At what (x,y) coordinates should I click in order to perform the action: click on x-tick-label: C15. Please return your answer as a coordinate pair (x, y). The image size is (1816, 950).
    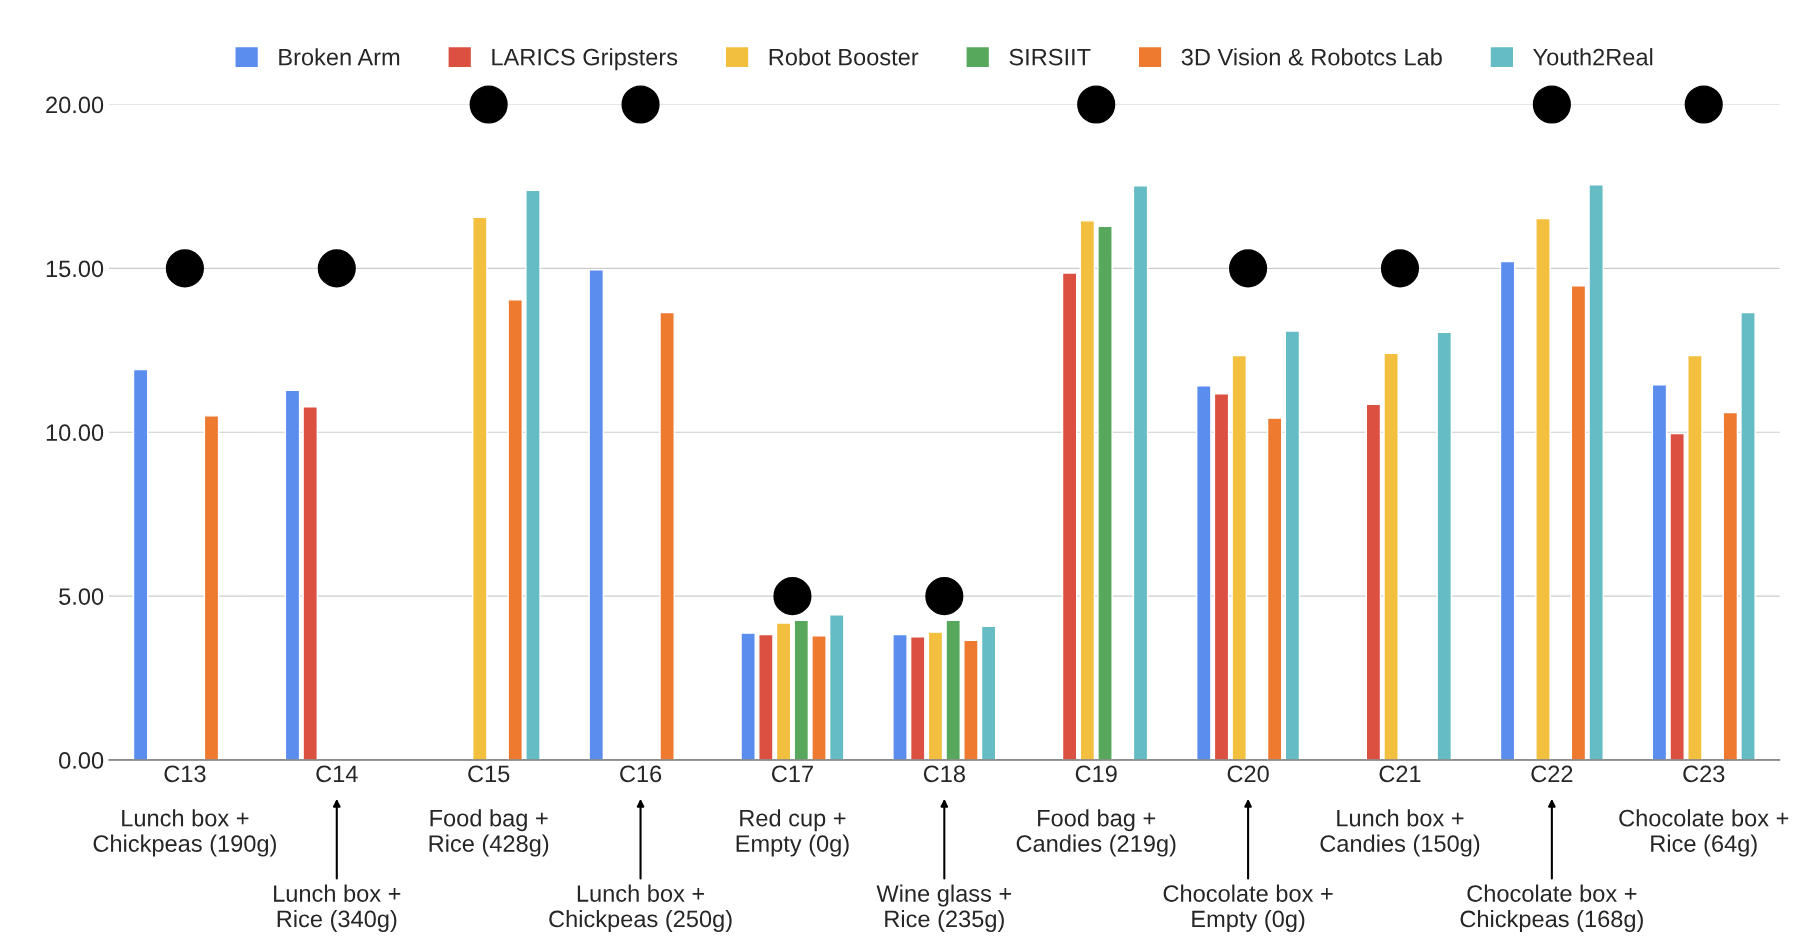
    Looking at the image, I should click on (489, 774).